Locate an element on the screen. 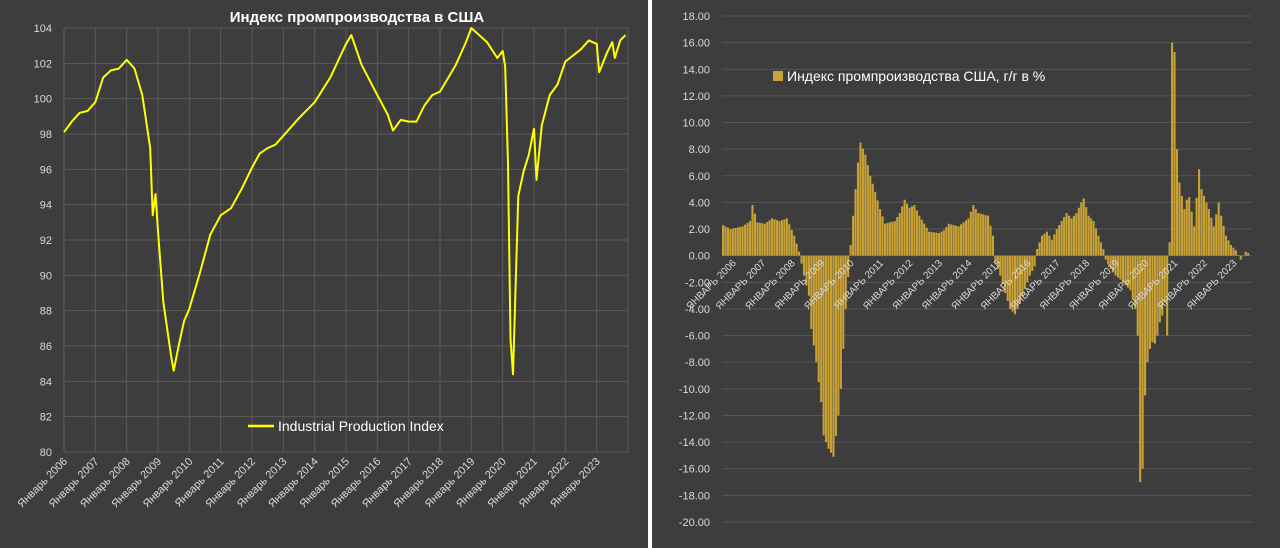  y-tick-label: 88 is located at coordinates (46, 312).